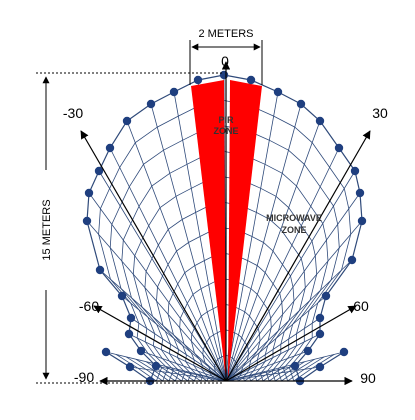 The image size is (415, 420). What do you see at coordinates (225, 34) in the screenshot?
I see `width-label: 2 METERS` at bounding box center [225, 34].